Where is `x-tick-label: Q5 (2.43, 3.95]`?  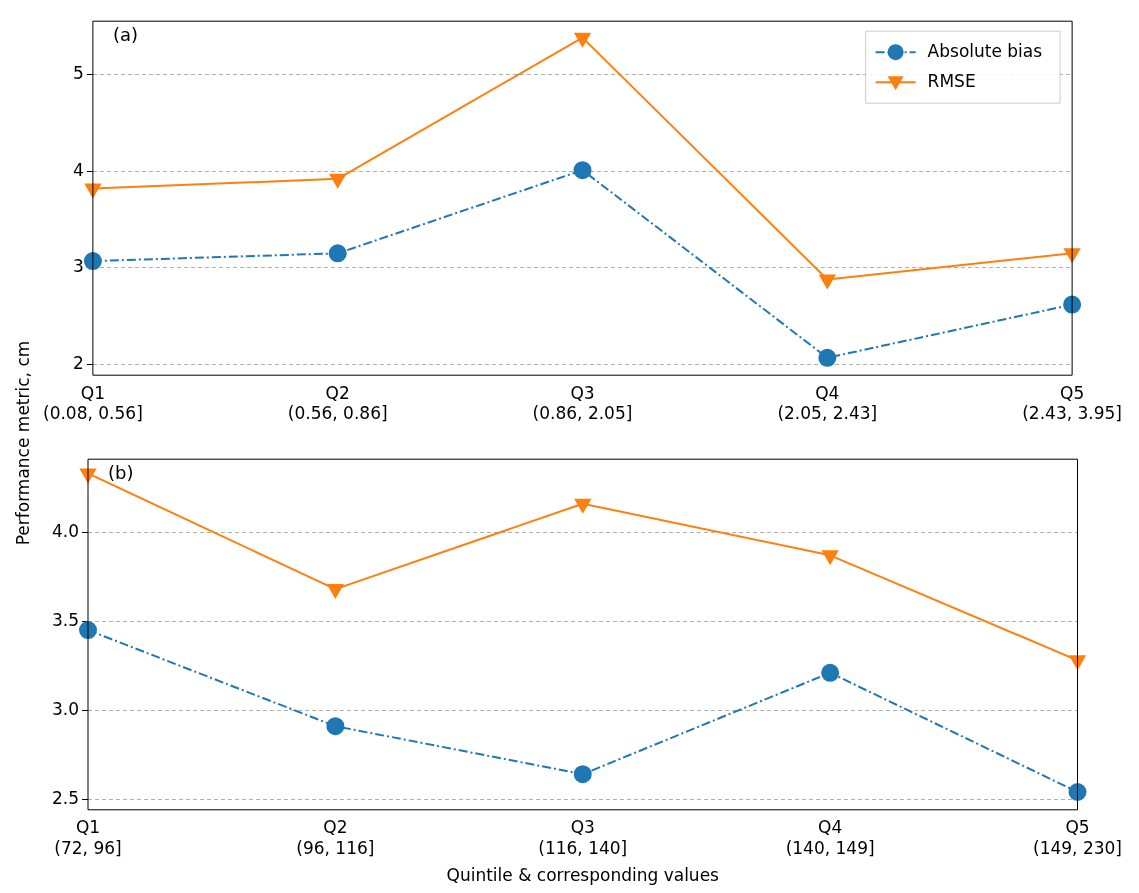 x-tick-label: Q5 (2.43, 3.95] is located at coordinates (1072, 403).